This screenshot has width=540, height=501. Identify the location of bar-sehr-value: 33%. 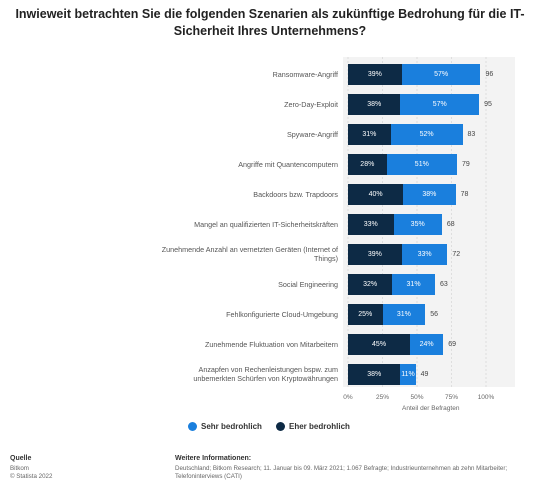
(424, 254).